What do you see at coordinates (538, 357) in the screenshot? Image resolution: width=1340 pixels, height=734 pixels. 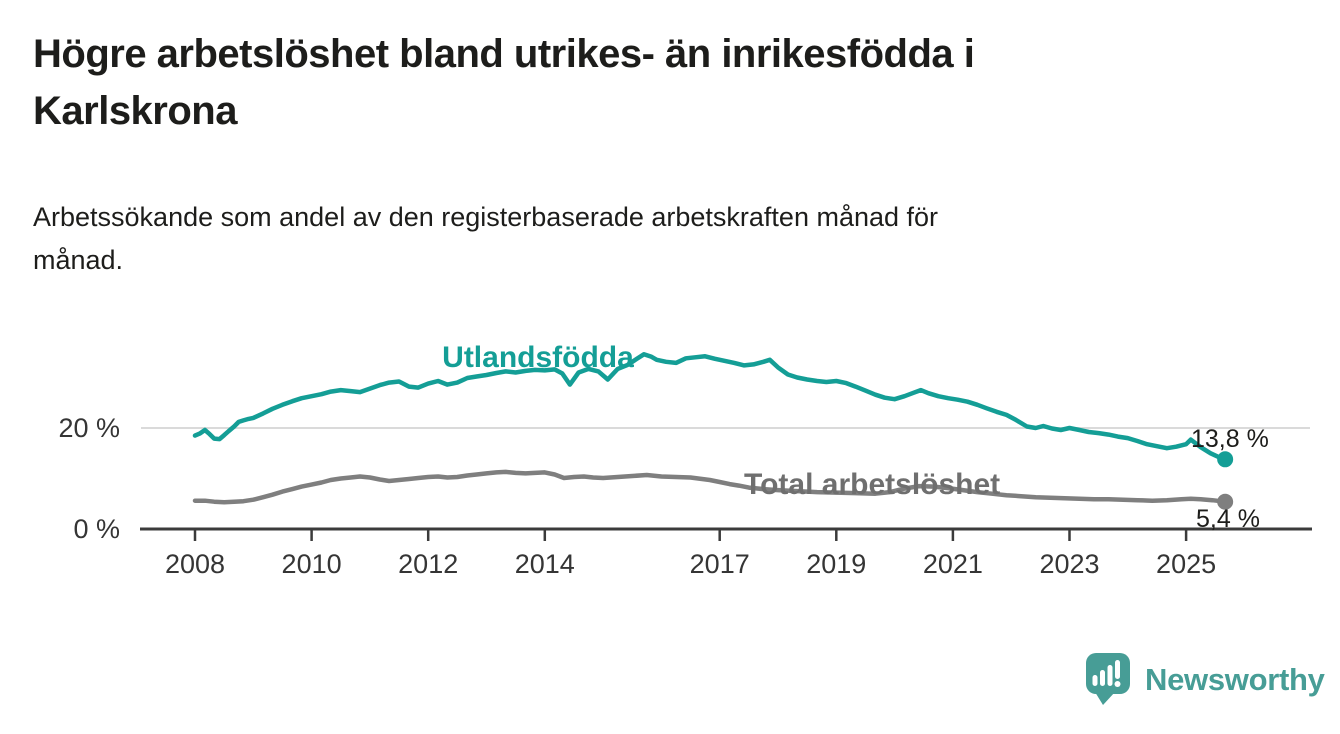 I see `series-label-utlandsfodda: Utlandsfödda` at bounding box center [538, 357].